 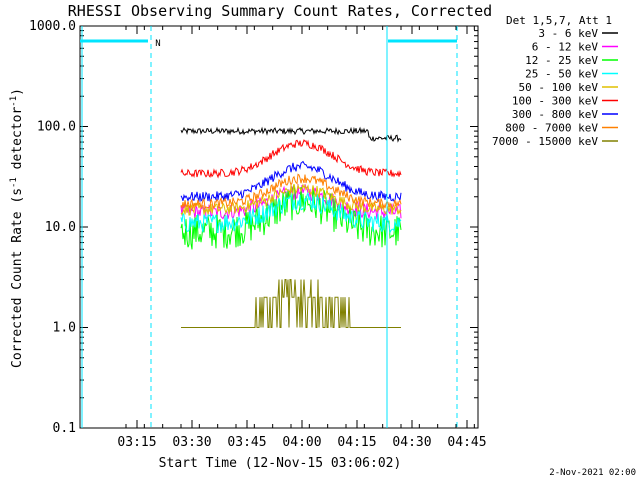 I want to click on legend-entry-label: 25 - 50 keV, so click(x=561, y=74).